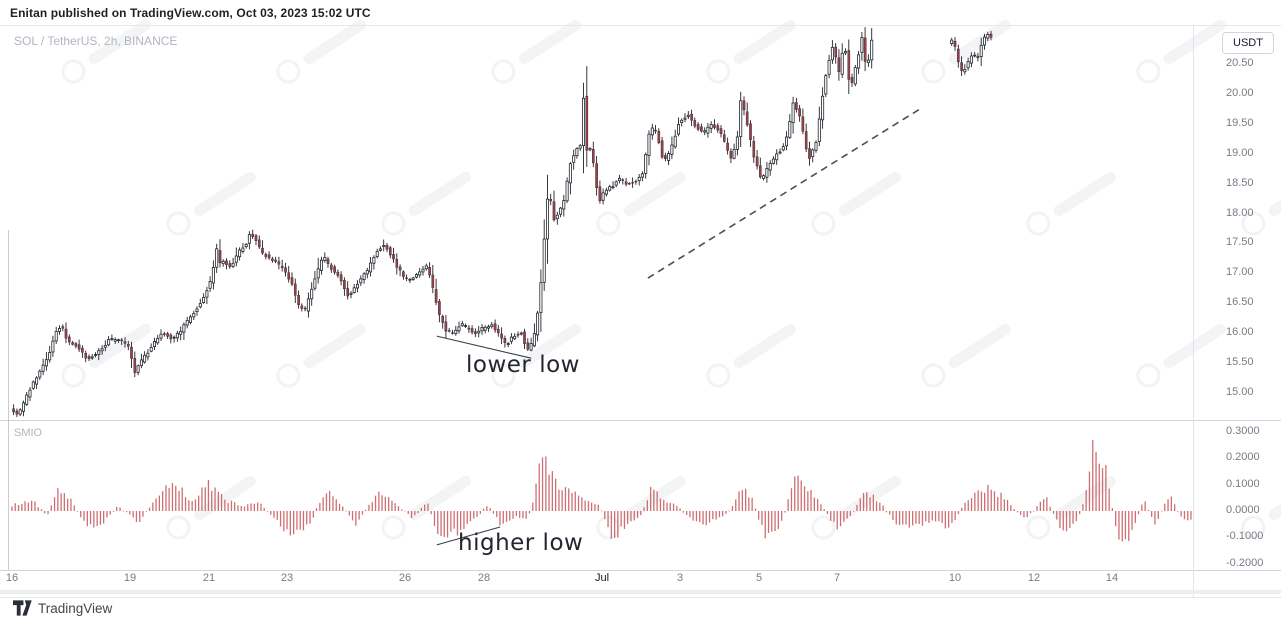 This screenshot has width=1281, height=627. I want to click on indicator-axis-label: -0.1000, so click(1245, 536).